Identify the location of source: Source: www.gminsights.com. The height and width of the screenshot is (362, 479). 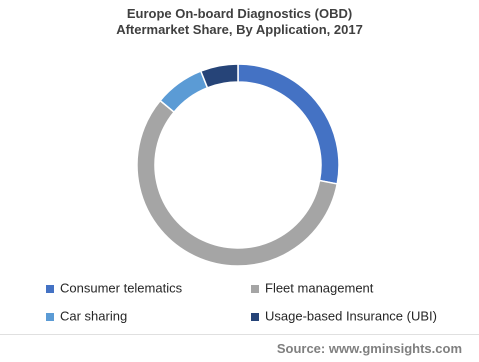
(369, 348).